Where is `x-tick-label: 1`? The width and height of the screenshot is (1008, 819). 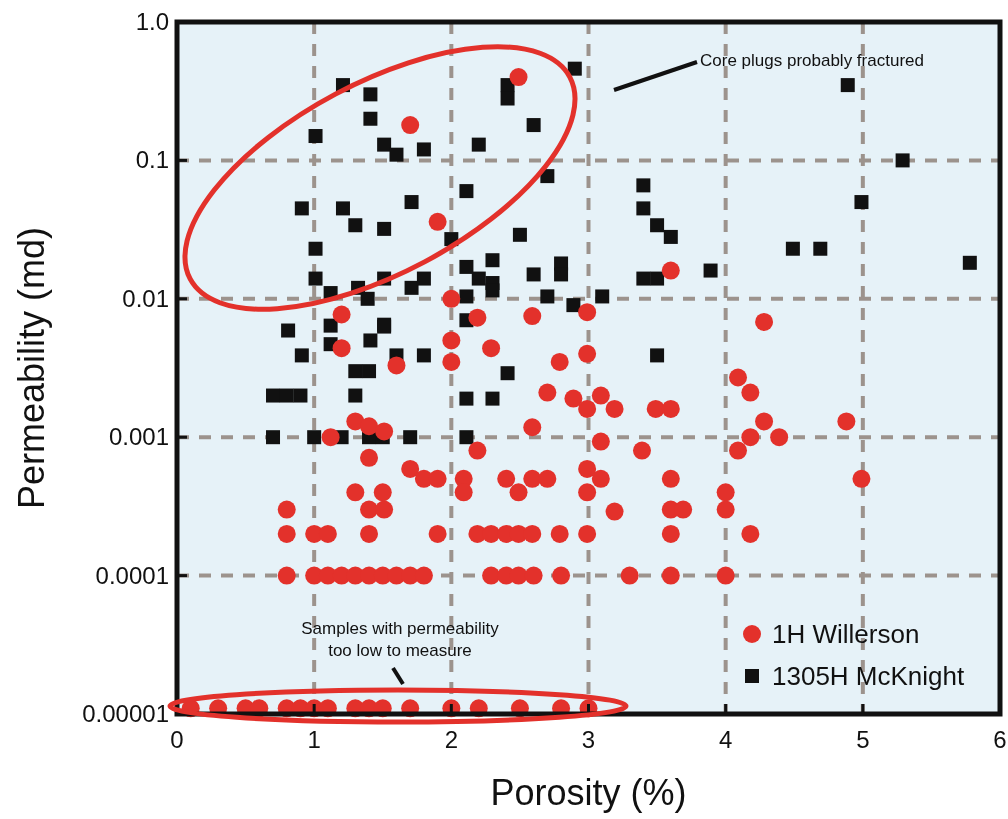
x-tick-label: 1 is located at coordinates (314, 739).